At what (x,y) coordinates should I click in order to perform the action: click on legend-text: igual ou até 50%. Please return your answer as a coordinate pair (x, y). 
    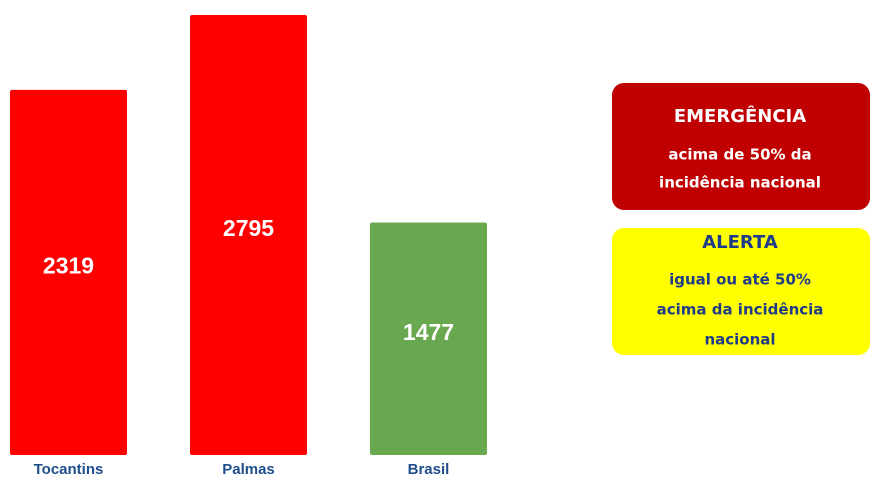
    Looking at the image, I should click on (740, 280).